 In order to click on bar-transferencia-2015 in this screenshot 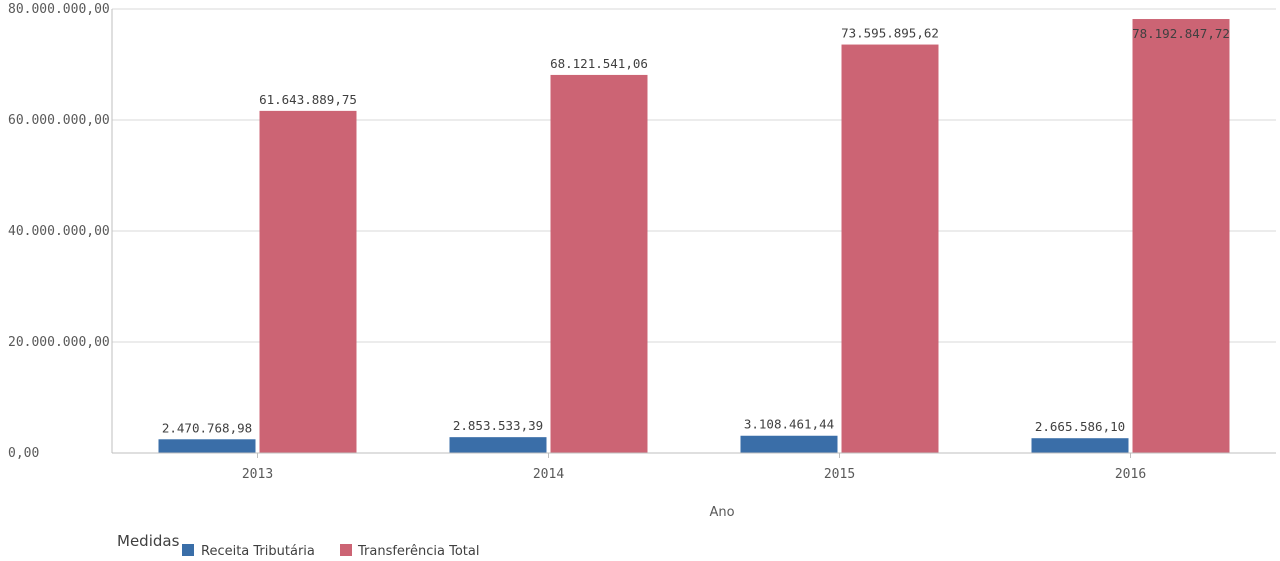, I will do `click(890, 248)`.